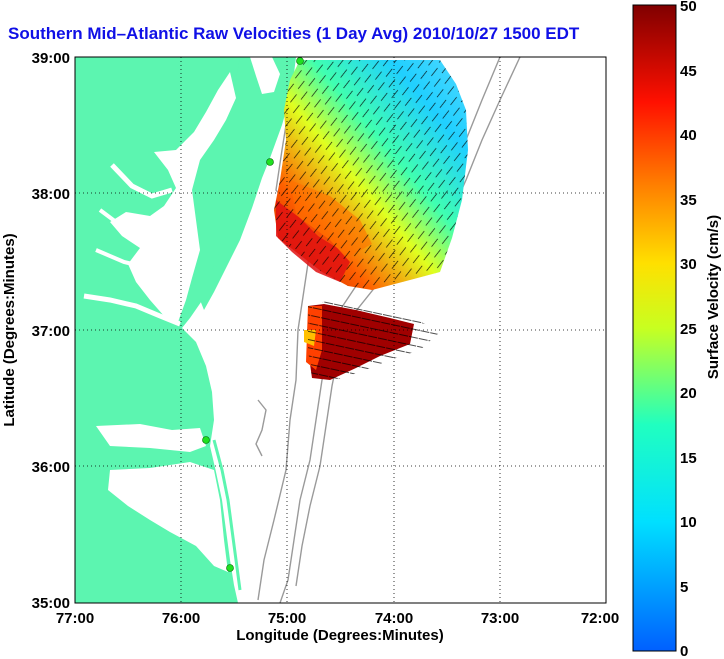 The height and width of the screenshot is (659, 724). I want to click on x-tick-label: 73:00, so click(500, 618).